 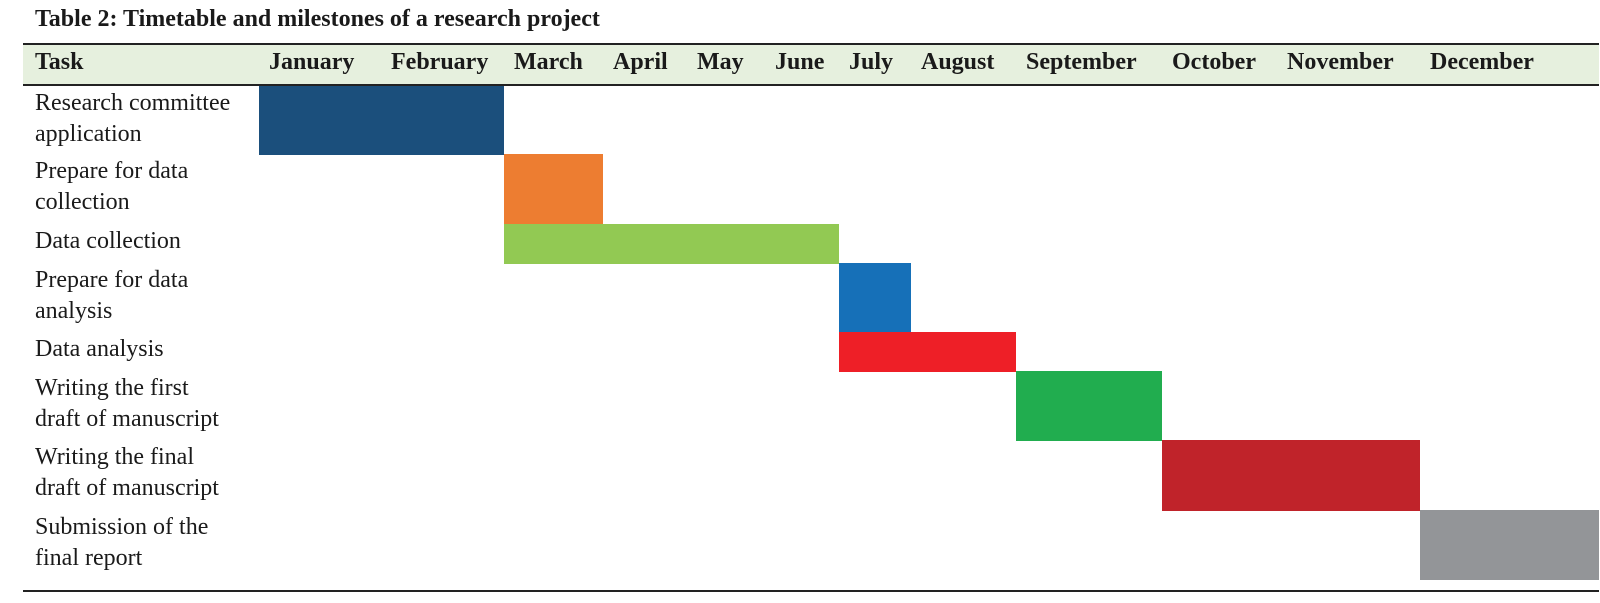 I want to click on month-header-july: July, so click(x=871, y=62).